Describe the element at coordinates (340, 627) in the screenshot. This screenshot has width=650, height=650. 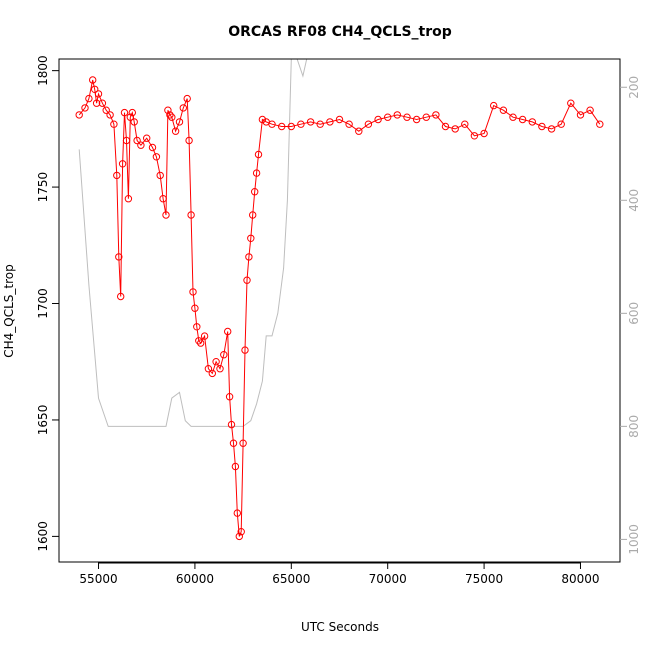
I see `x-axis-label: UTC Seconds` at that location.